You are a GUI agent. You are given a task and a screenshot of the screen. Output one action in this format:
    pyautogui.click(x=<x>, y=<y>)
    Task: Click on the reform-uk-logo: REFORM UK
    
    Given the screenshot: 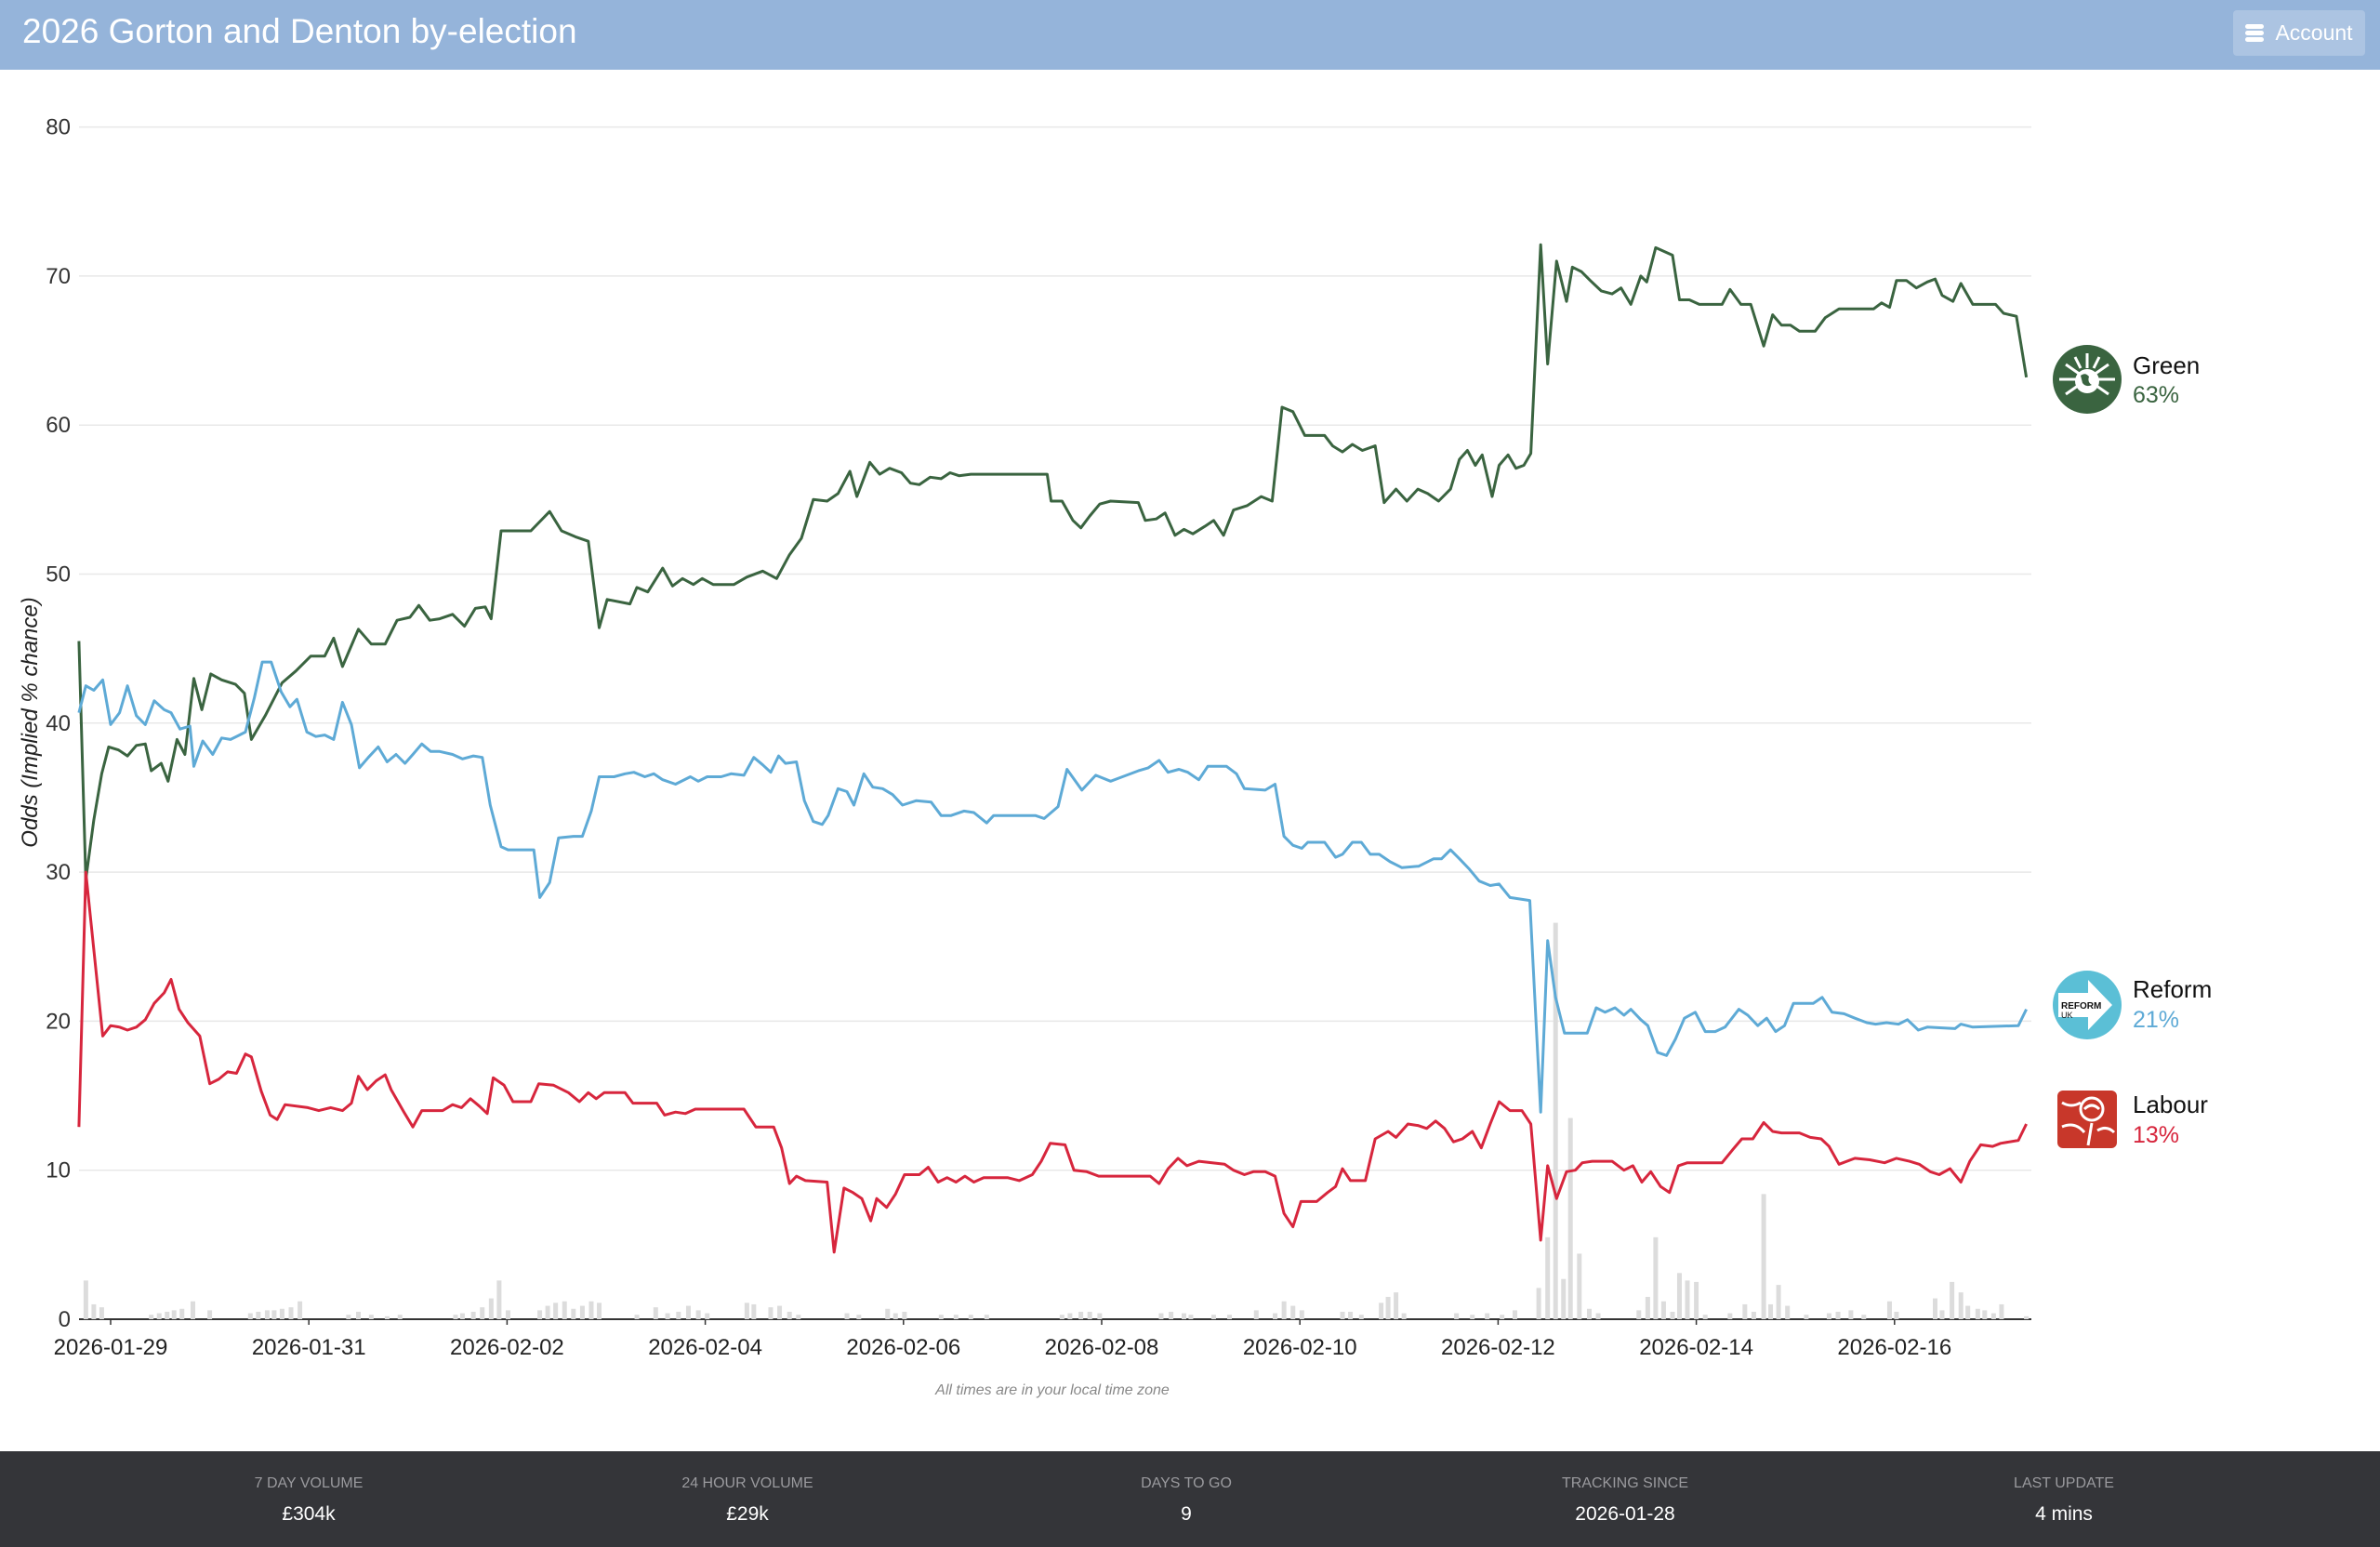 What is the action you would take?
    pyautogui.click(x=2087, y=1005)
    